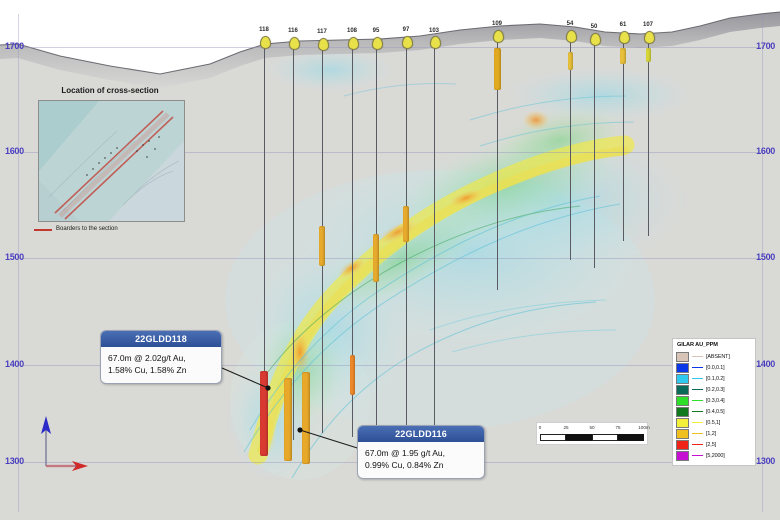 This screenshot has height=520, width=780. I want to click on legend-label-8: [2,5], so click(711, 444).